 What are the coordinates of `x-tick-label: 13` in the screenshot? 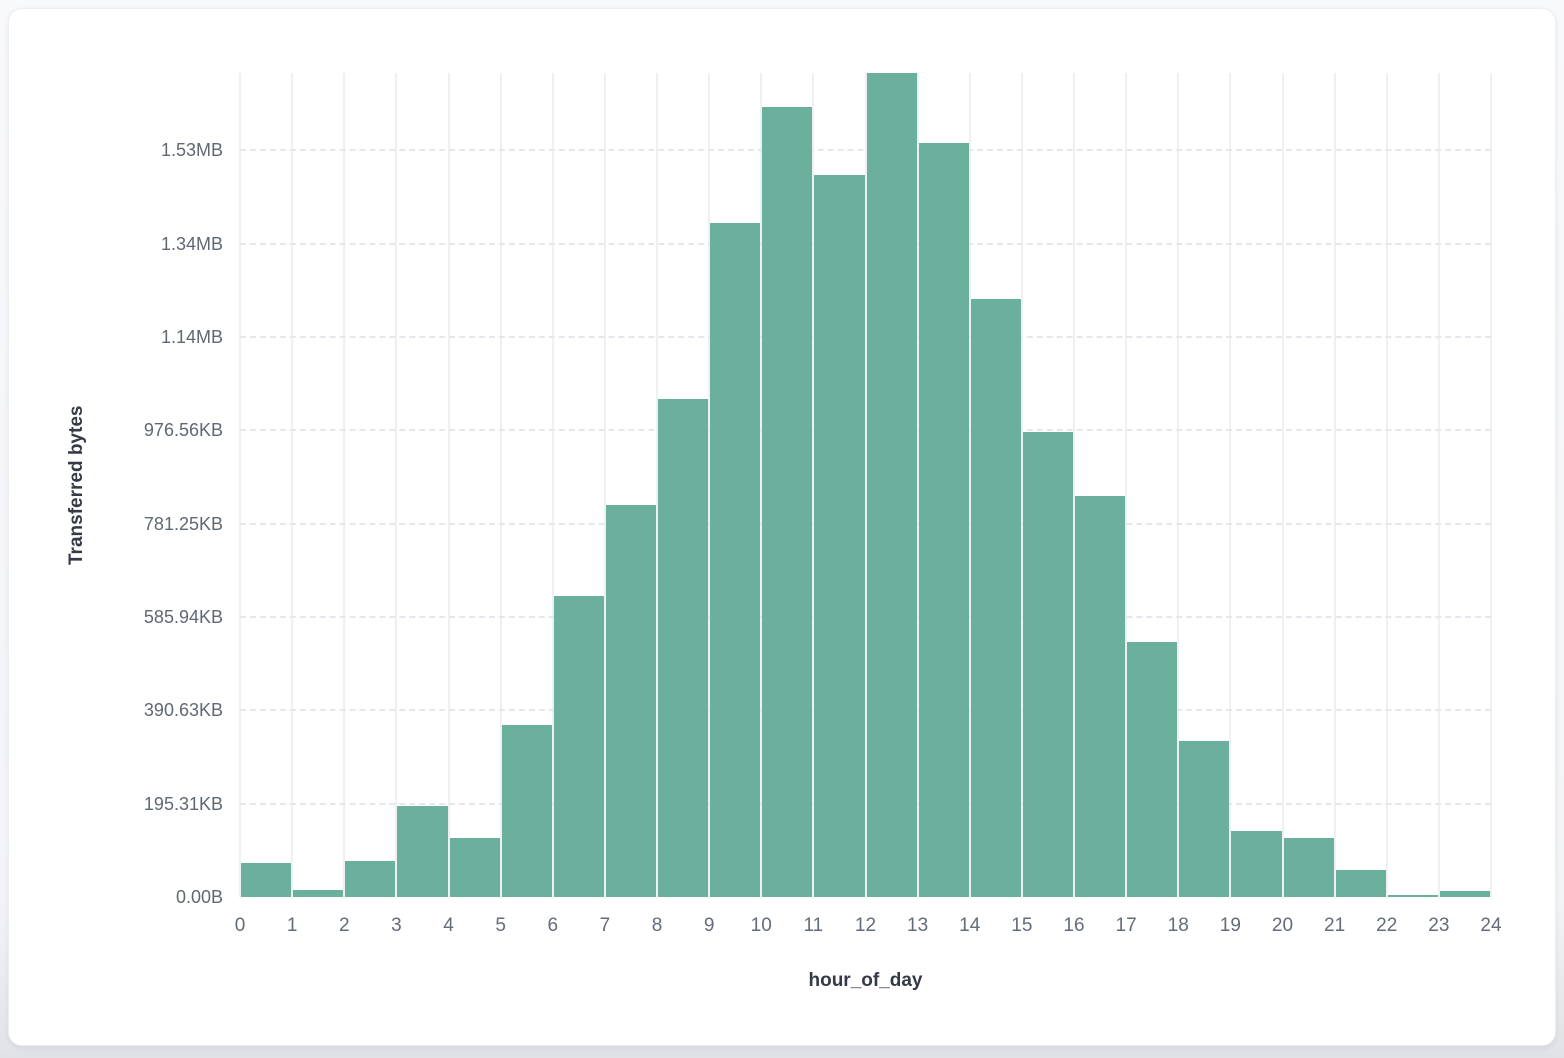 It's located at (918, 925).